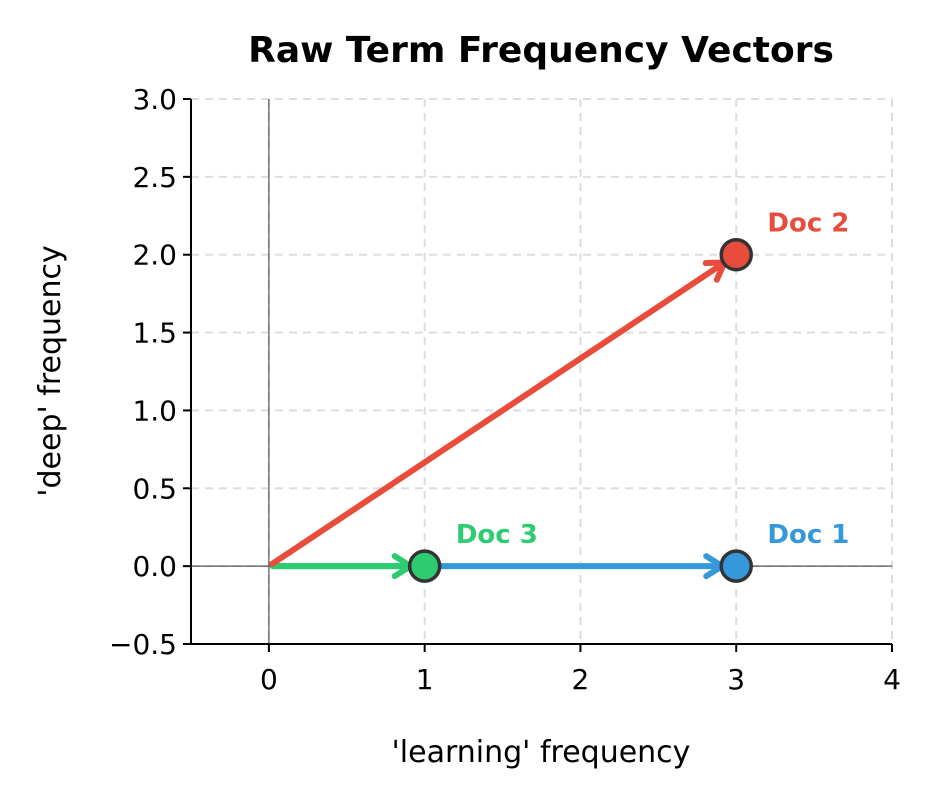  I want to click on x-tick-label: 2, so click(581, 679).